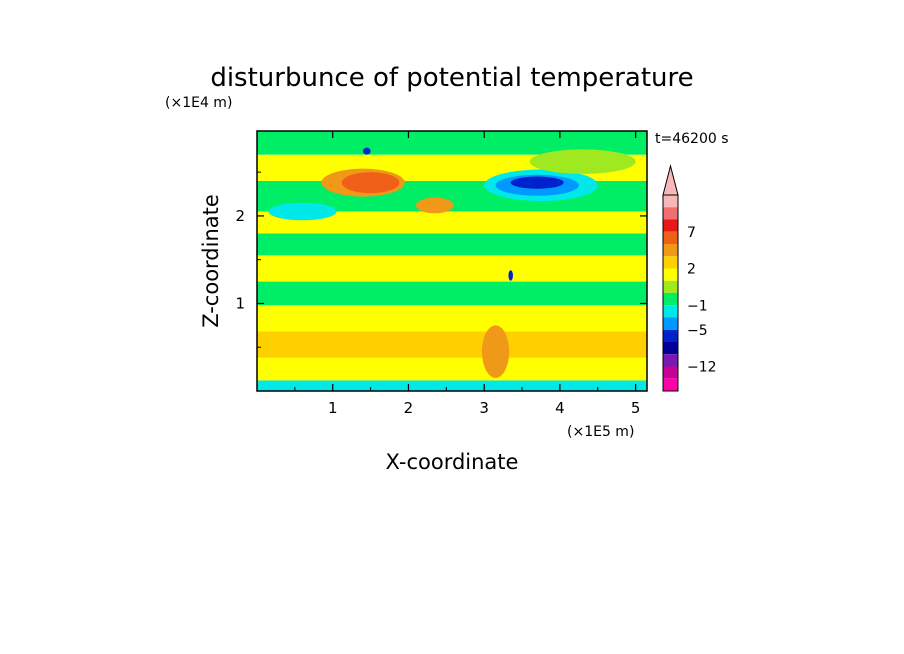  Describe the element at coordinates (409, 408) in the screenshot. I see `x-tick-label: 2` at that location.